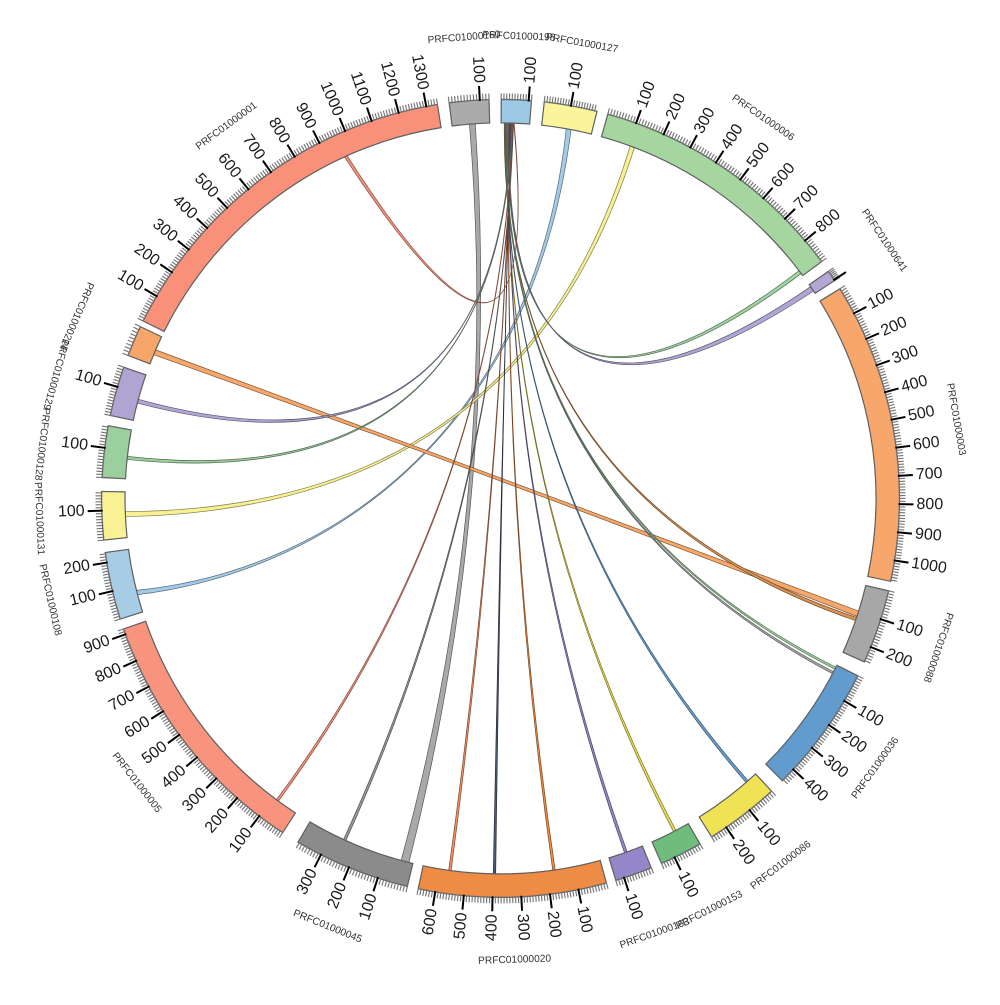 This screenshot has width=1000, height=1005. What do you see at coordinates (929, 474) in the screenshot?
I see `svg-text: 700` at bounding box center [929, 474].